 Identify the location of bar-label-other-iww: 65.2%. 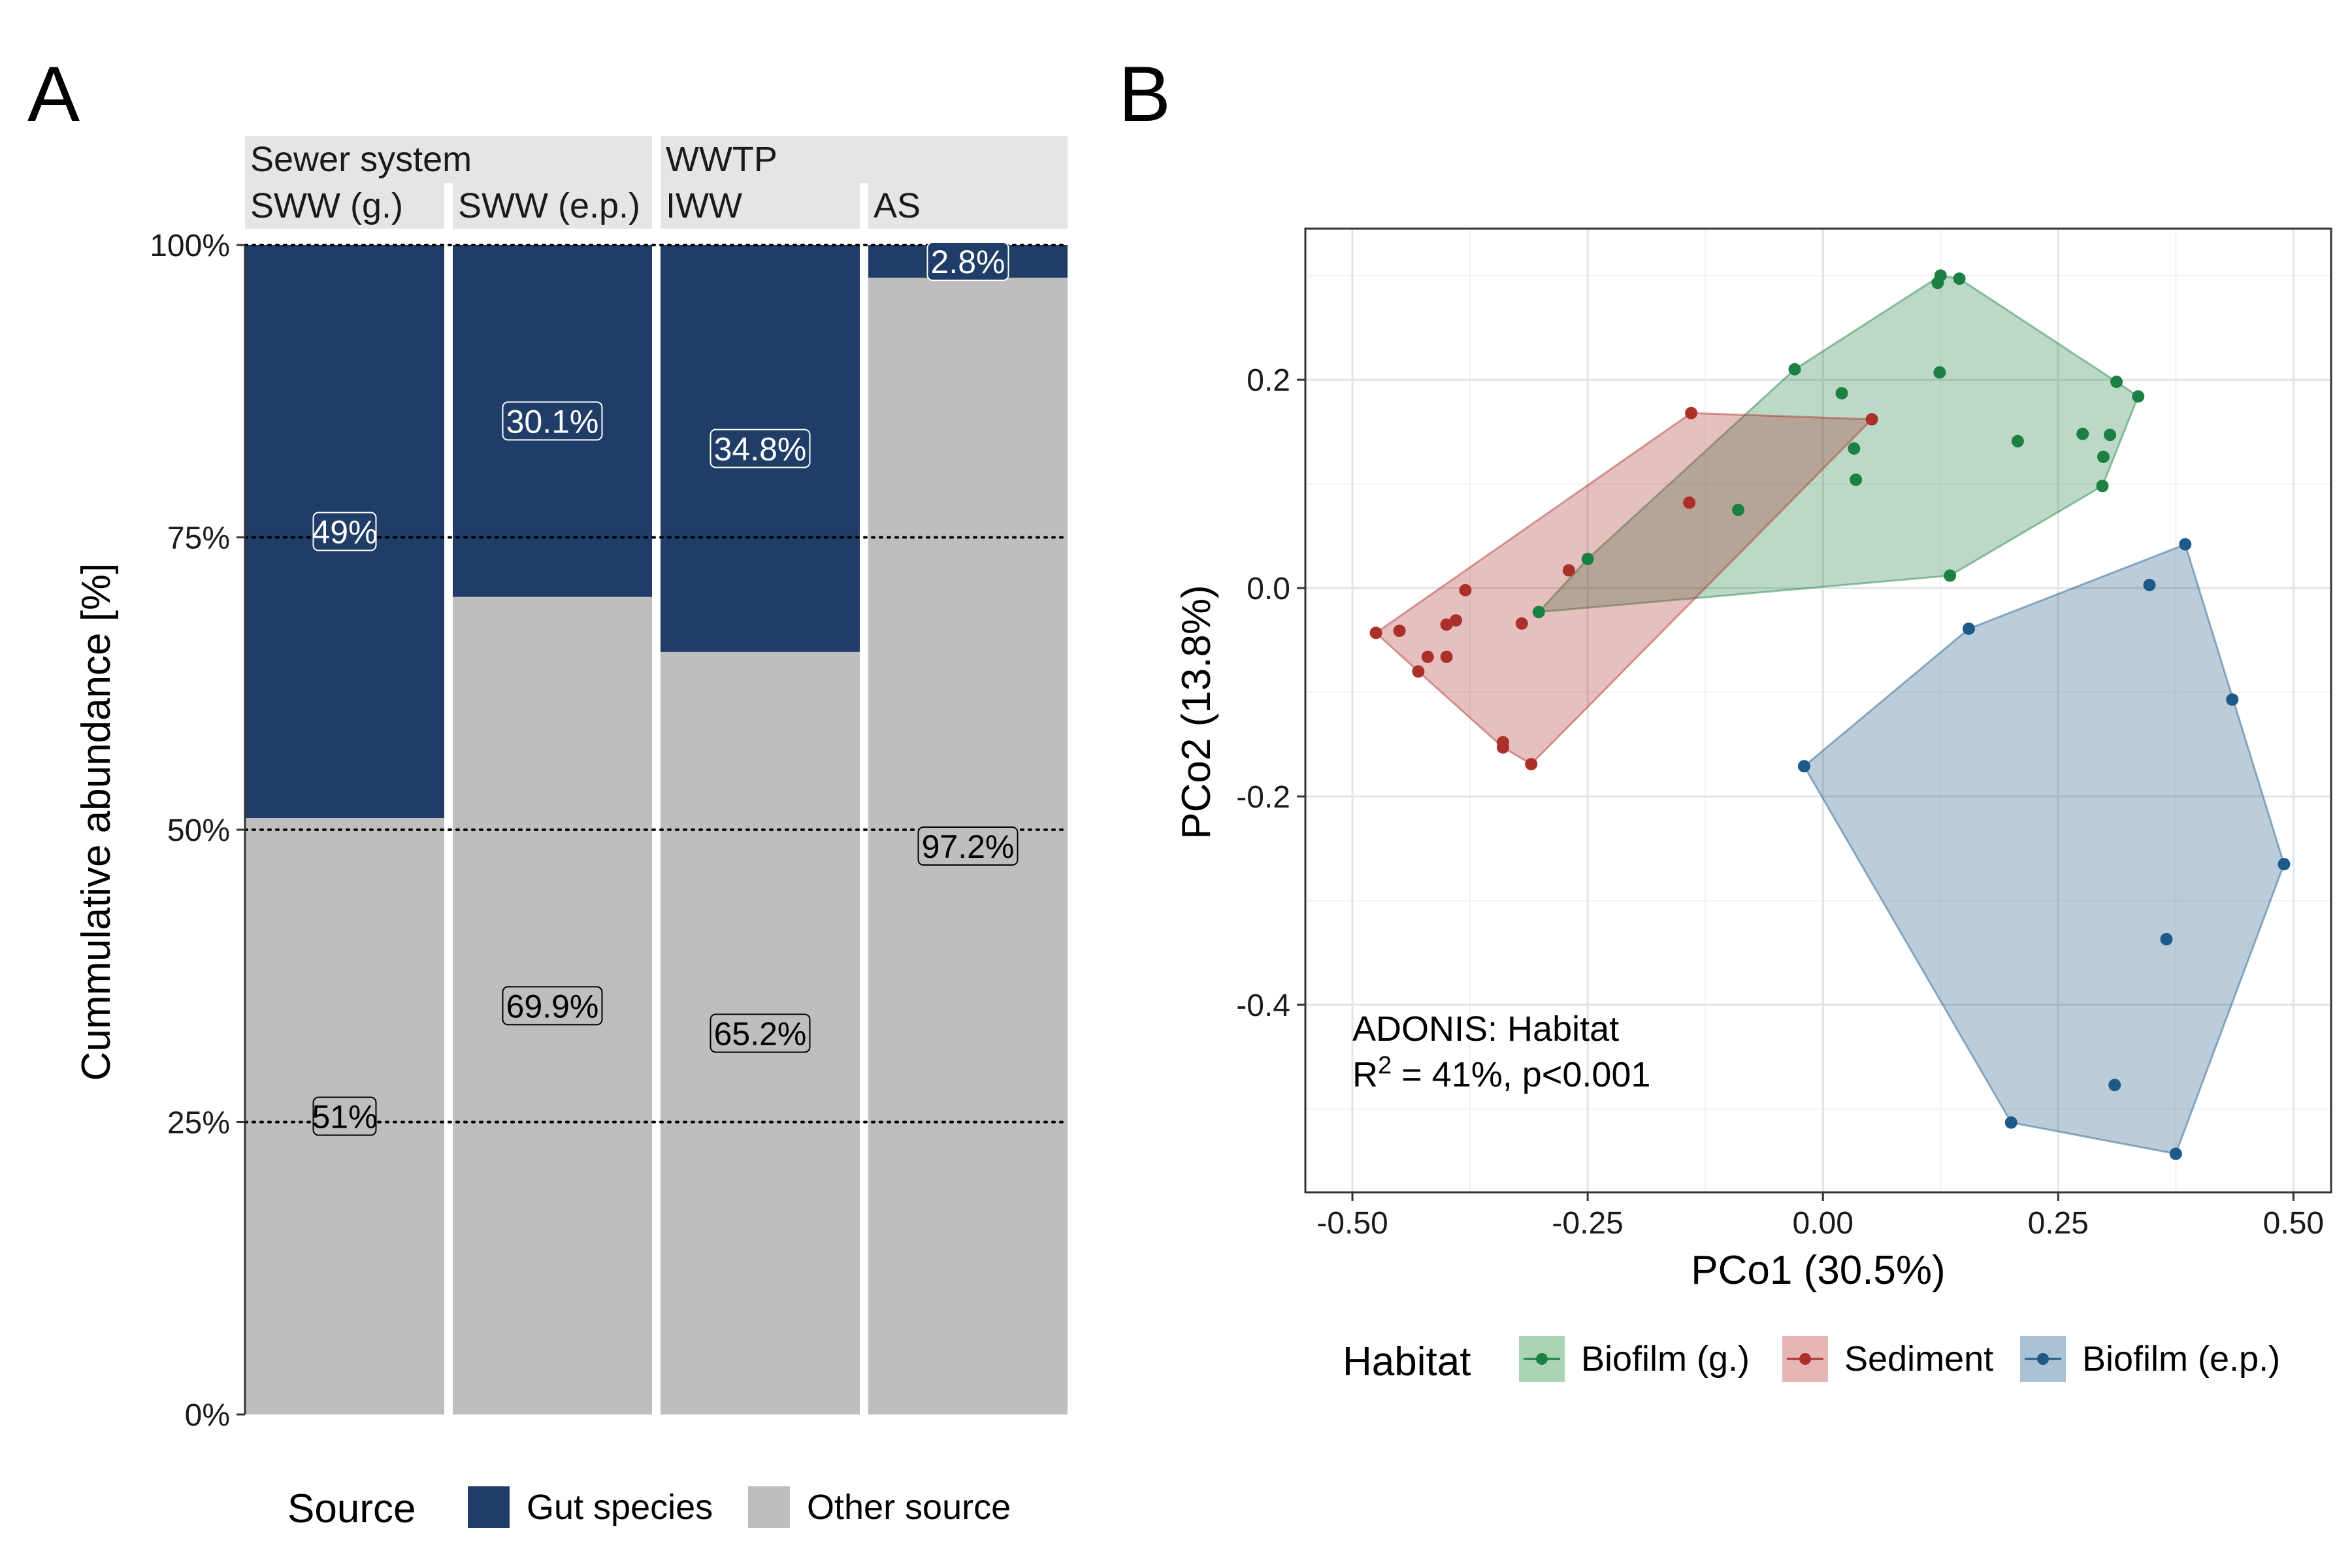
(760, 1033).